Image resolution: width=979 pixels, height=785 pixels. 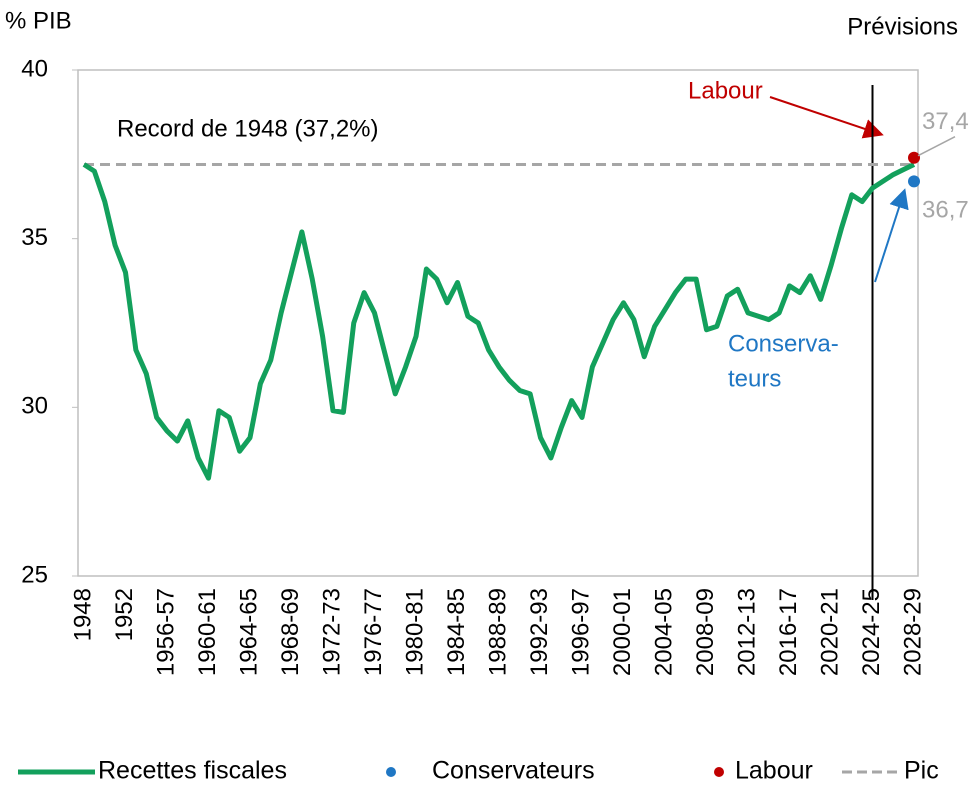 What do you see at coordinates (829, 632) in the screenshot?
I see `x-tick-label: 2020-21` at bounding box center [829, 632].